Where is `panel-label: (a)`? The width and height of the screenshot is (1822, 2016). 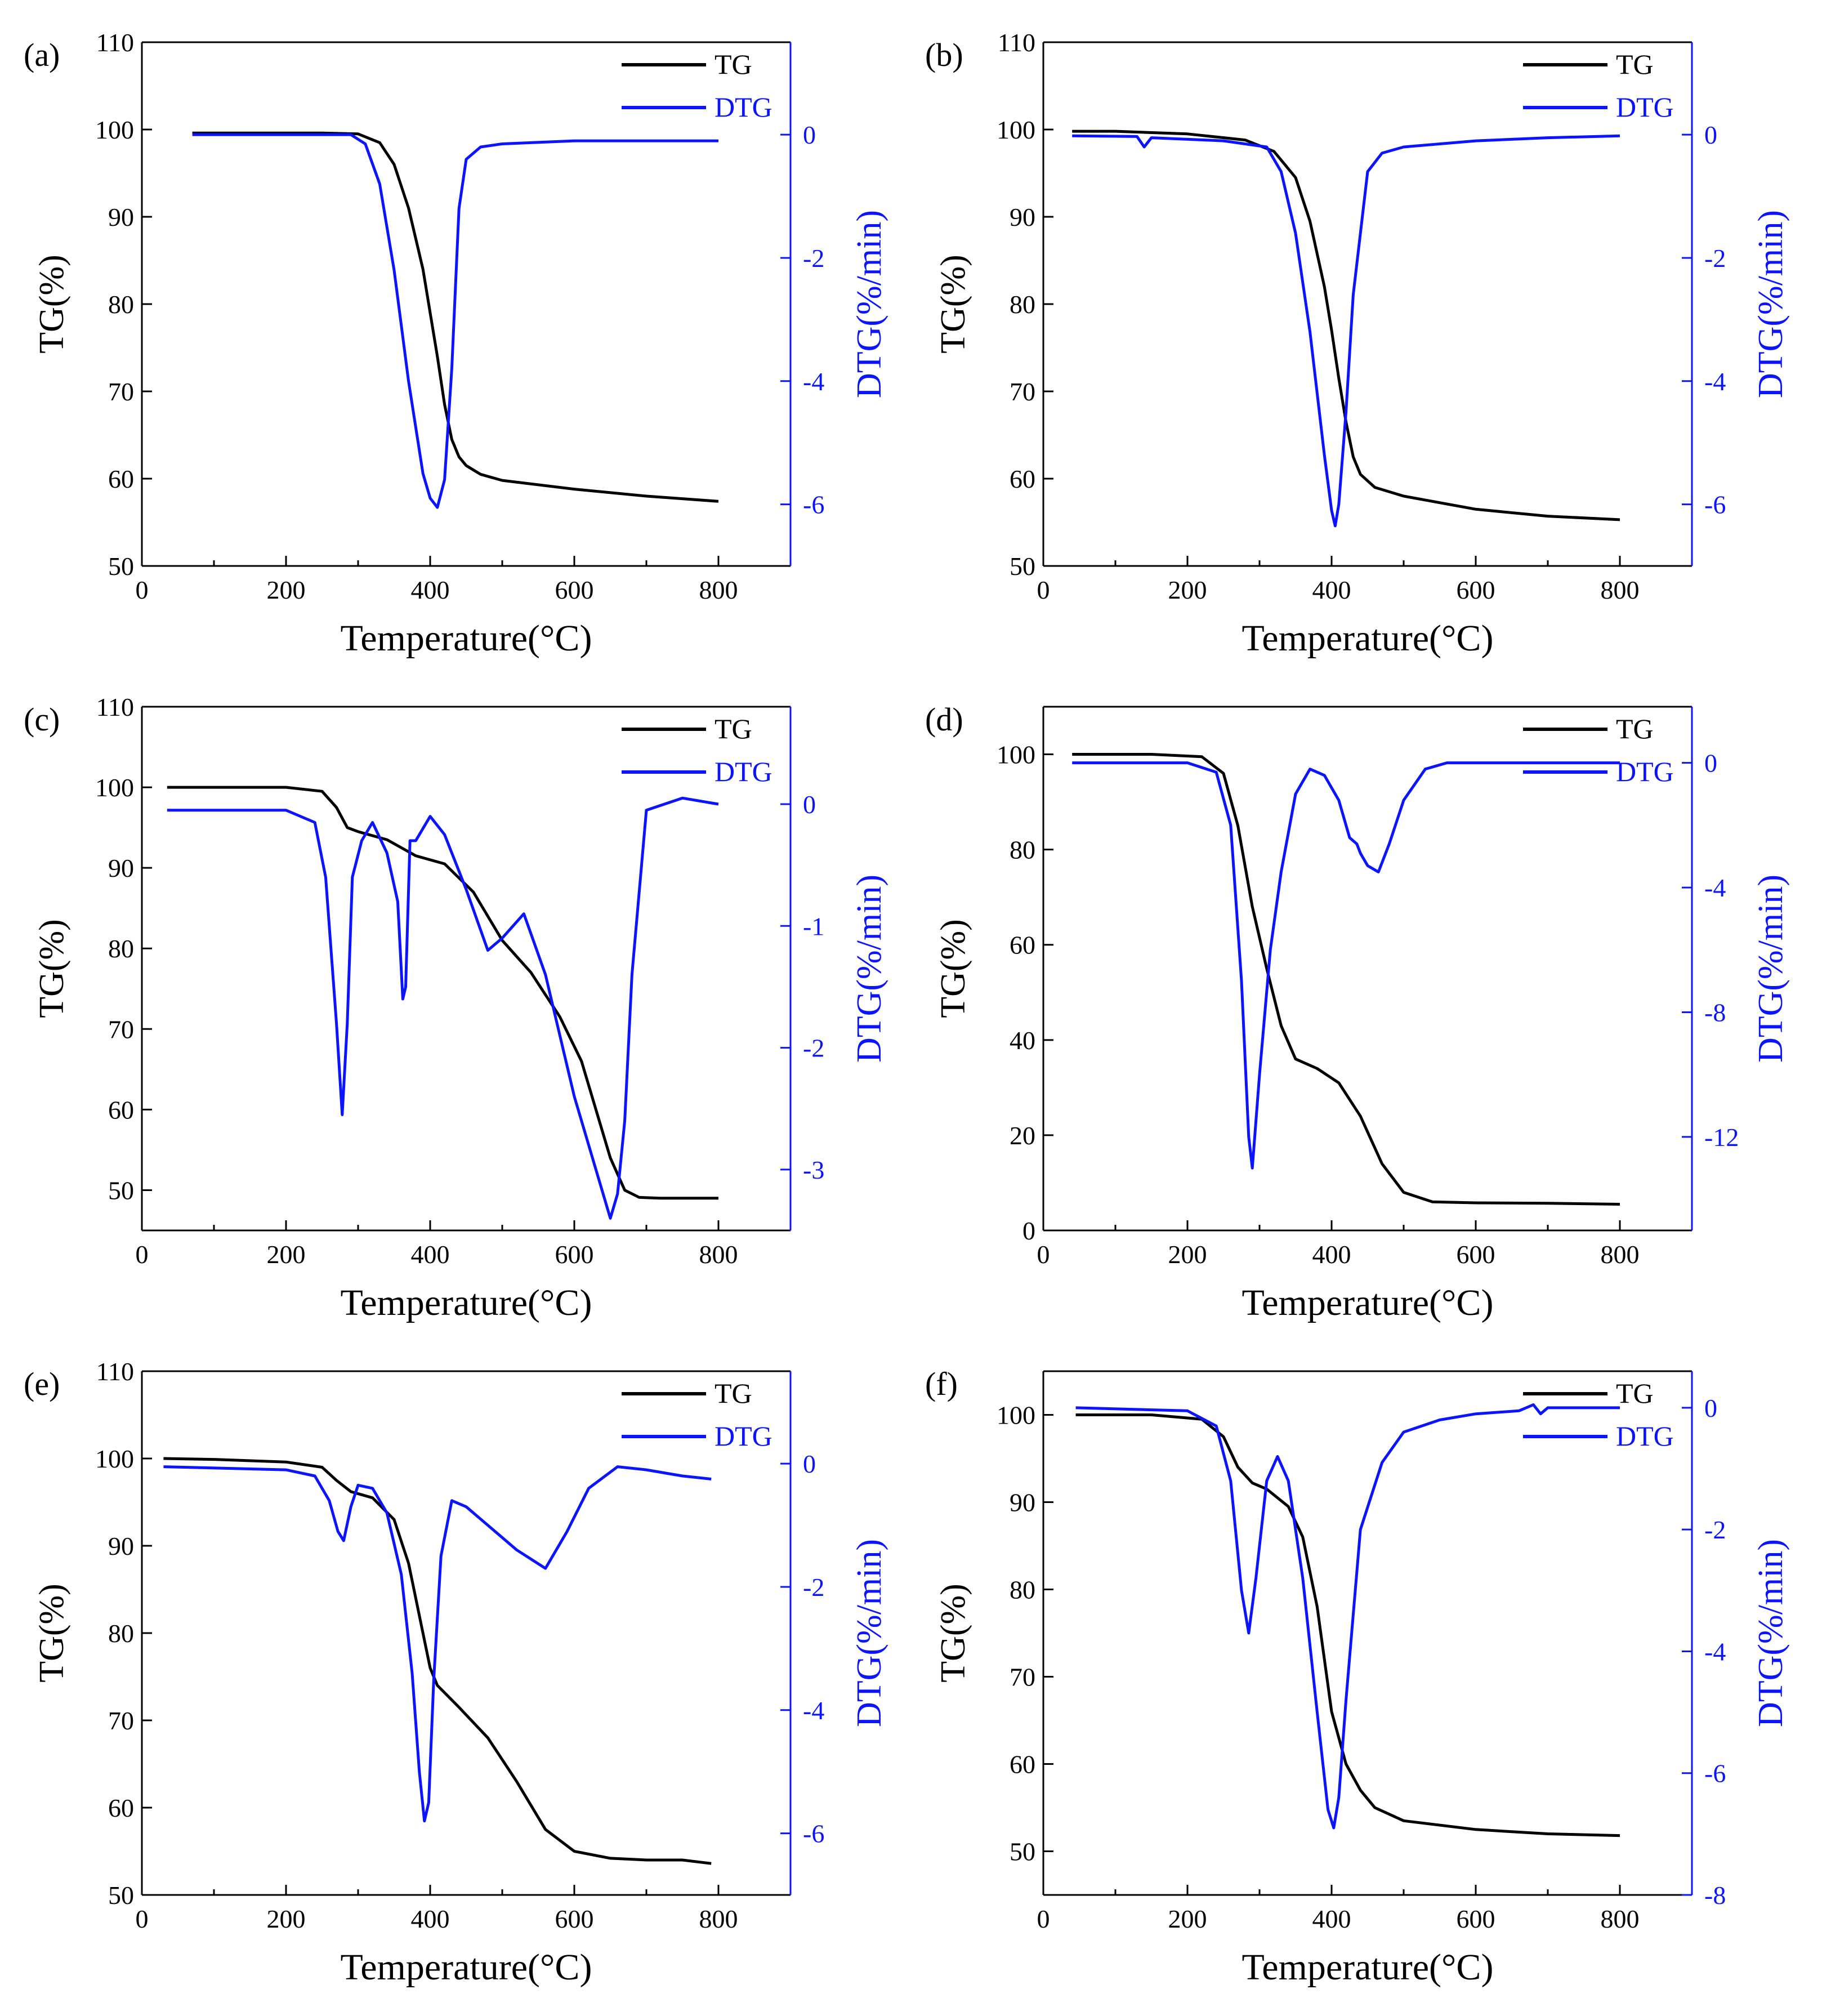
panel-label: (a) is located at coordinates (42, 55).